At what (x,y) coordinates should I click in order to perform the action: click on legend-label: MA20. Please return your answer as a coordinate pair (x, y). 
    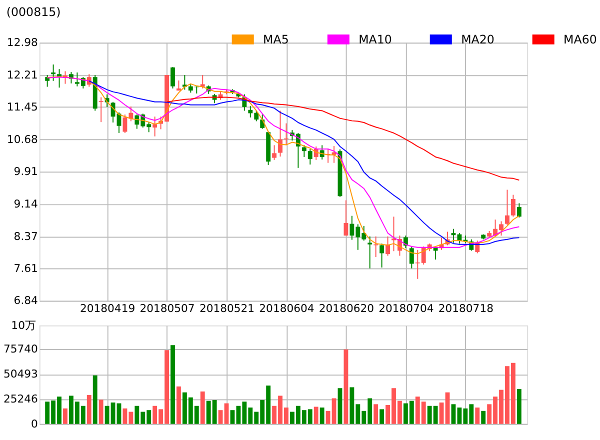
    Looking at the image, I should click on (477, 39).